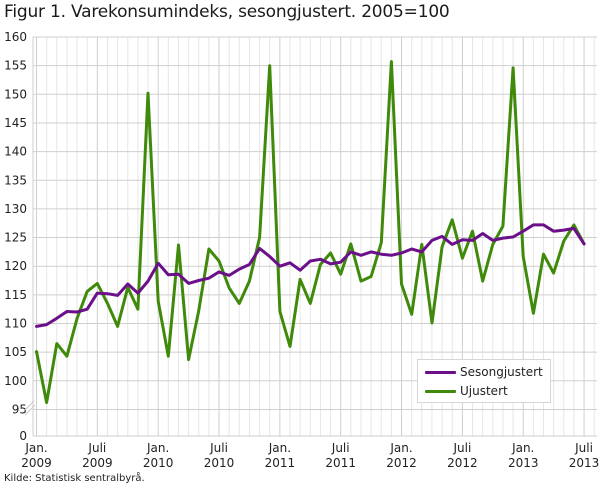 This screenshot has height=488, width=610. Describe the element at coordinates (15, 381) in the screenshot. I see `svg-text: 100` at that location.